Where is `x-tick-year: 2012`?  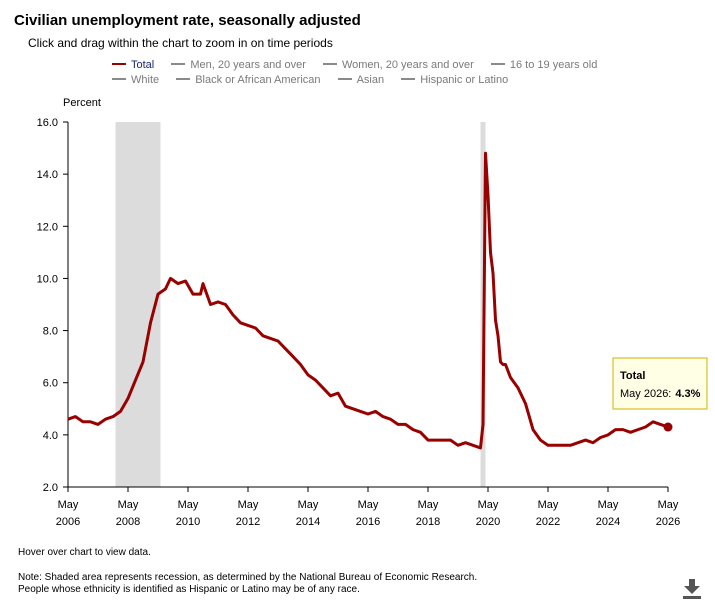 x-tick-year: 2012 is located at coordinates (248, 522).